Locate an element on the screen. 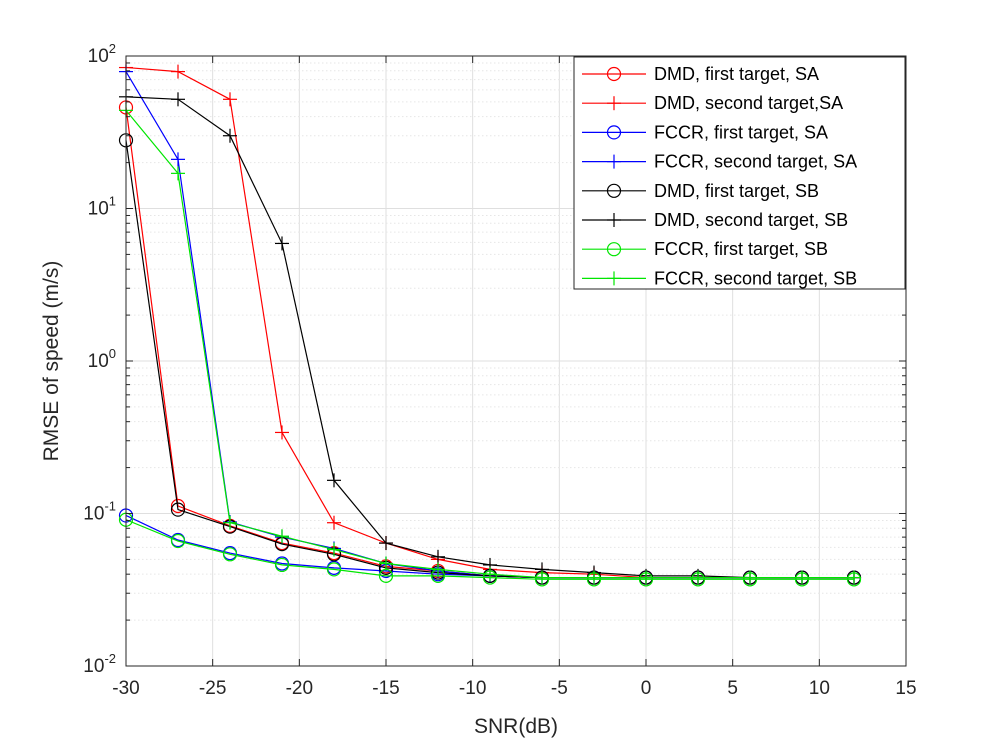 Image resolution: width=997 pixels, height=747 pixels. legend-entry: DMD, second target, SB is located at coordinates (715, 220).